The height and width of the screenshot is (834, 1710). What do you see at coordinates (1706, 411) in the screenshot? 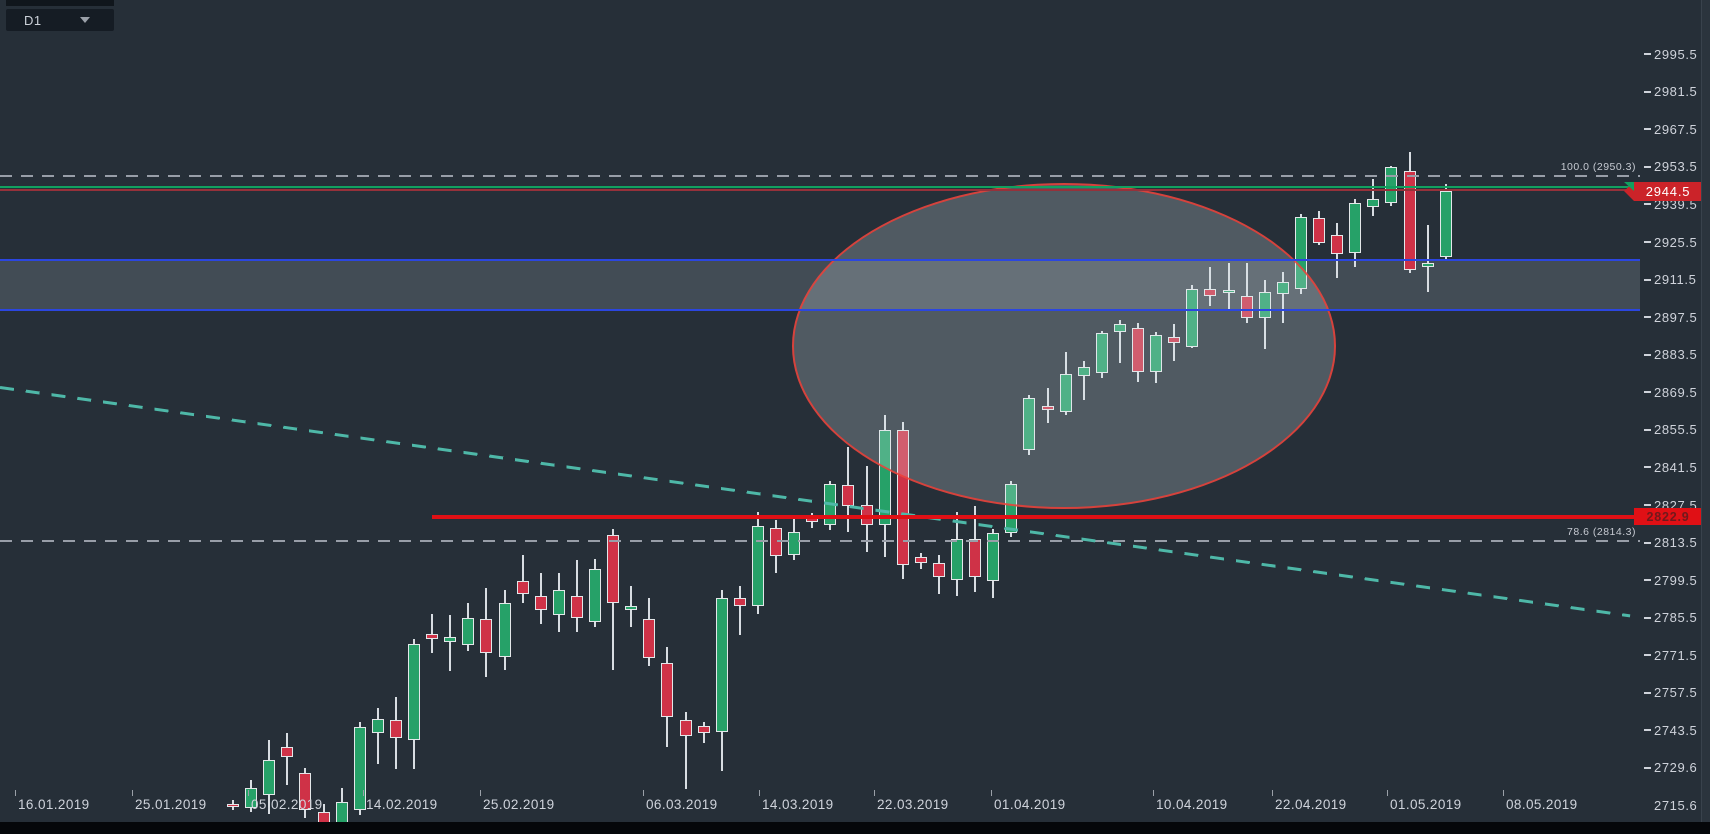
I see `right-edge-strip` at bounding box center [1706, 411].